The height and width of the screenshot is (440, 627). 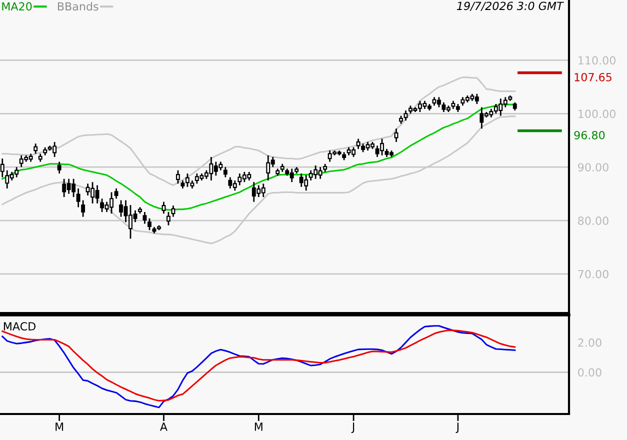 What do you see at coordinates (510, 6) in the screenshot?
I see `annotation: 19/7/2026 3:0 GMT` at bounding box center [510, 6].